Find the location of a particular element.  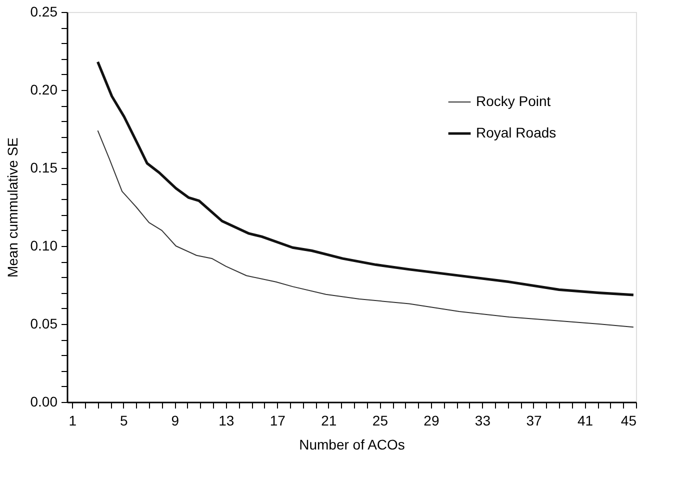

x-tick-label: 37 is located at coordinates (534, 420).